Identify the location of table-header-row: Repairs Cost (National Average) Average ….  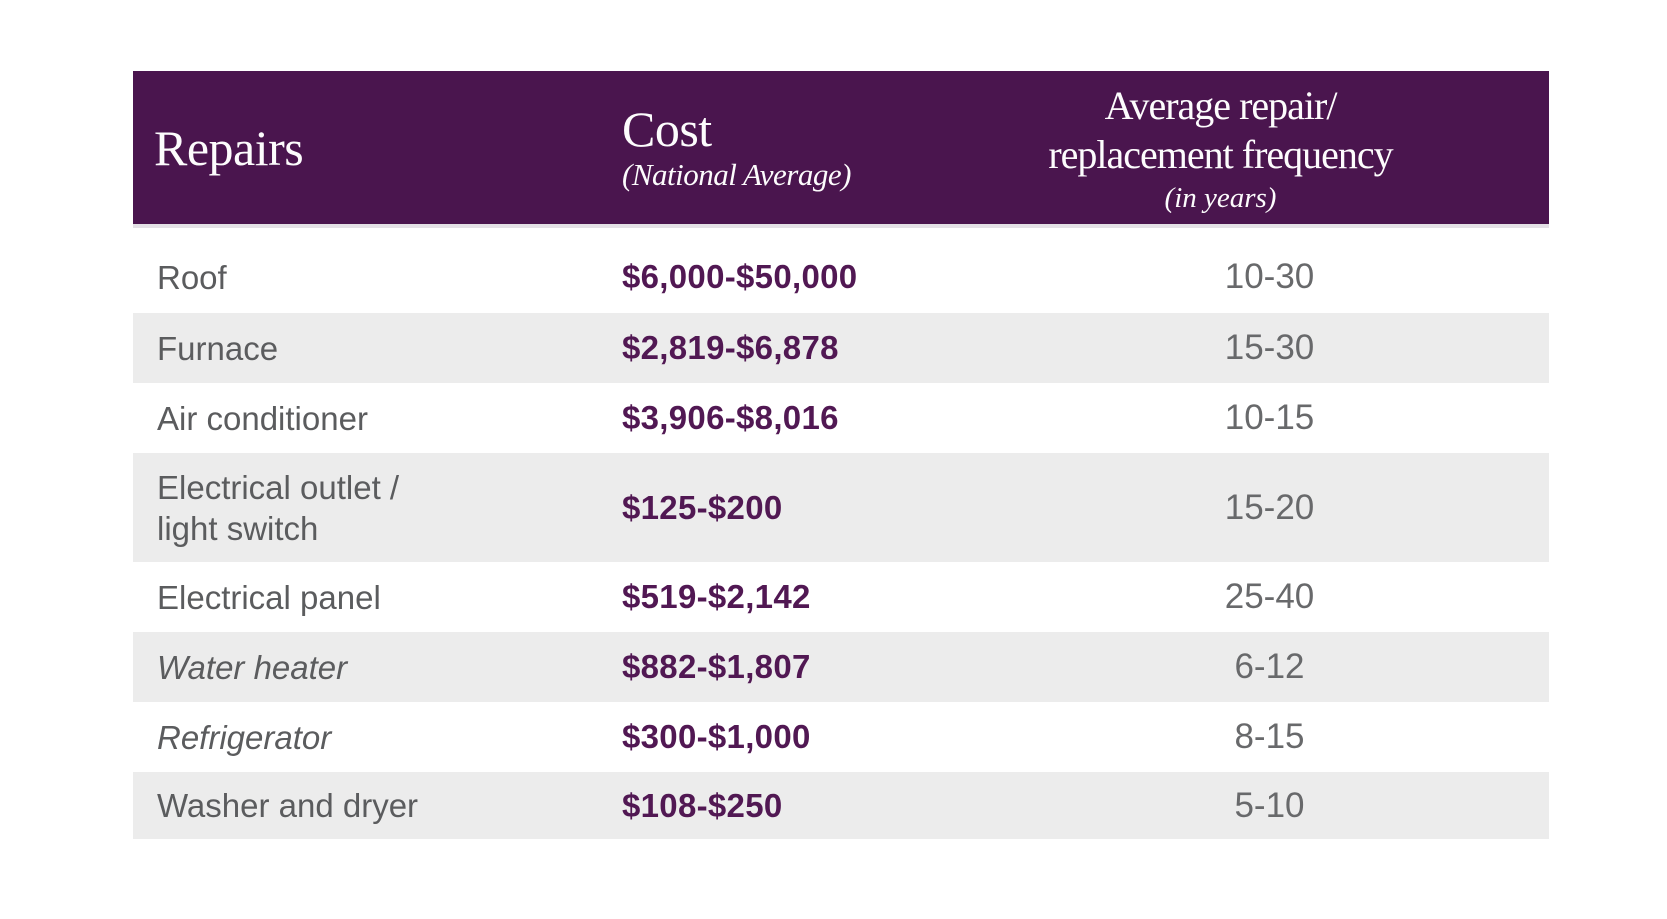
(841, 149).